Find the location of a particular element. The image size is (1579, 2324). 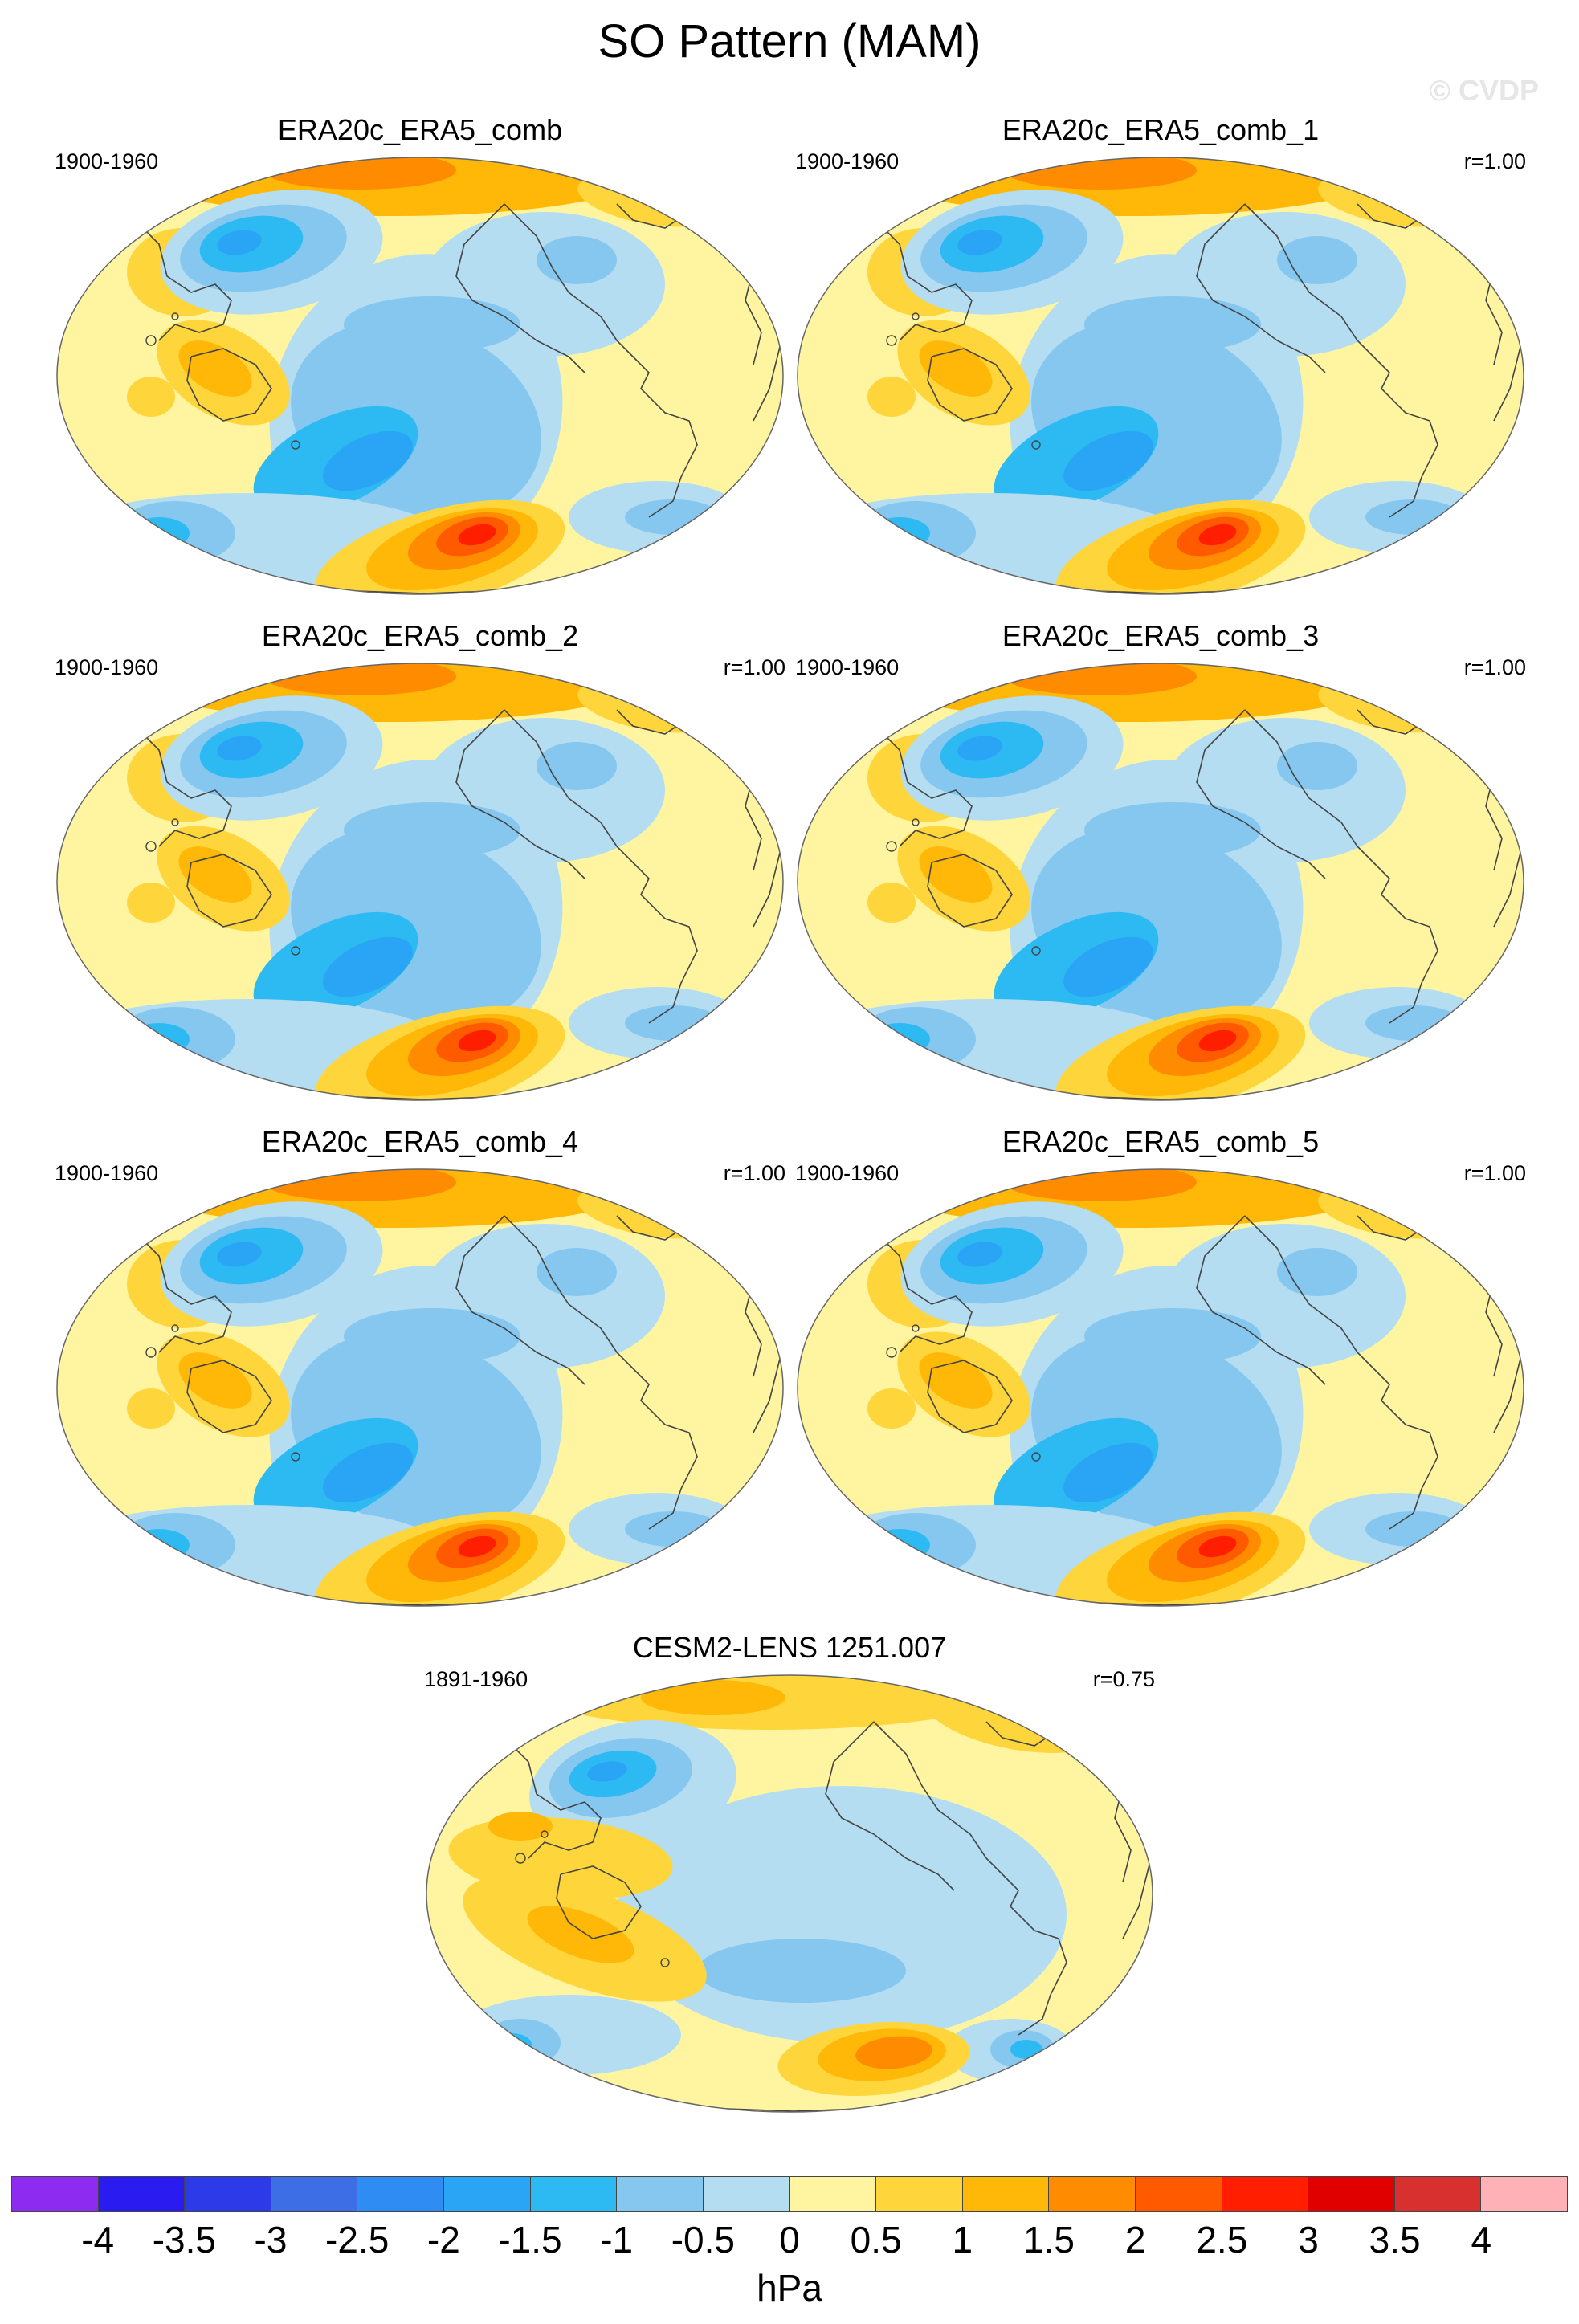

panel-title: ERA20c_ERA5_comb_2 is located at coordinates (420, 636).